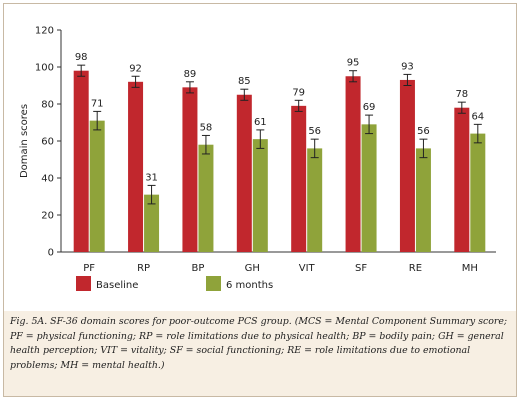  What do you see at coordinates (83, 283) in the screenshot?
I see `legend-swatch-baseline` at bounding box center [83, 283].